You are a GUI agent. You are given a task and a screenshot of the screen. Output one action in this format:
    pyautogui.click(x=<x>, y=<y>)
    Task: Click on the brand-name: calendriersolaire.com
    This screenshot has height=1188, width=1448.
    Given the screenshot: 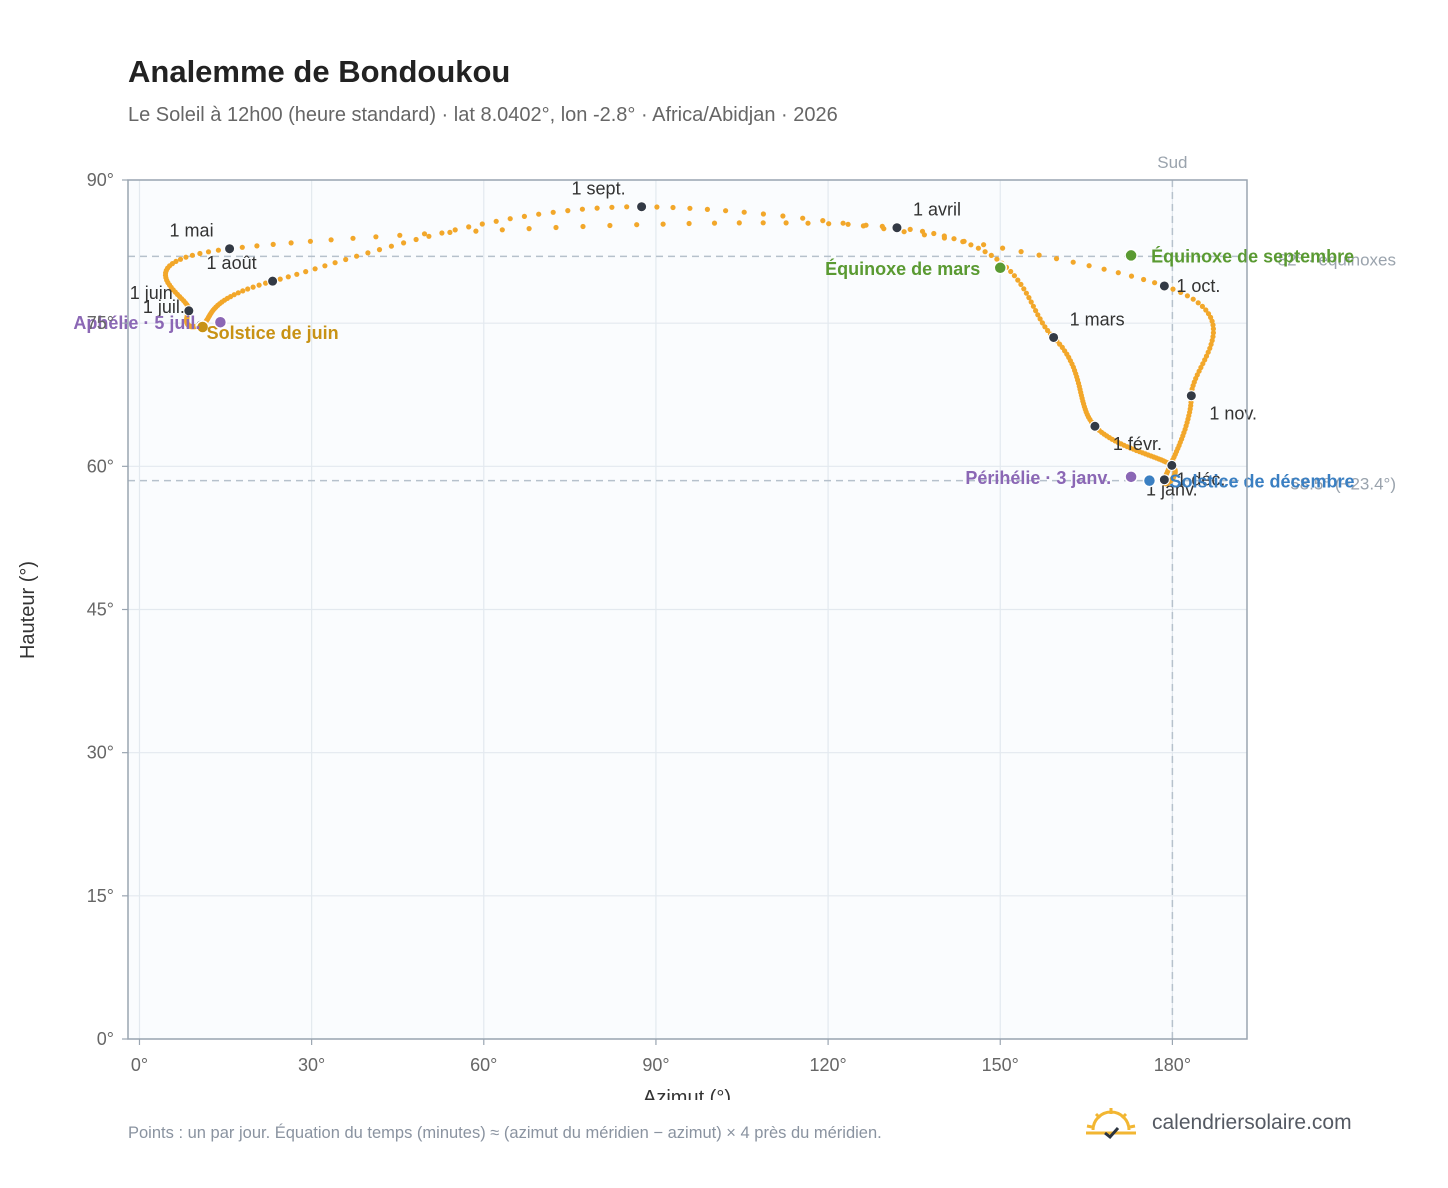 What is the action you would take?
    pyautogui.click(x=1252, y=1122)
    